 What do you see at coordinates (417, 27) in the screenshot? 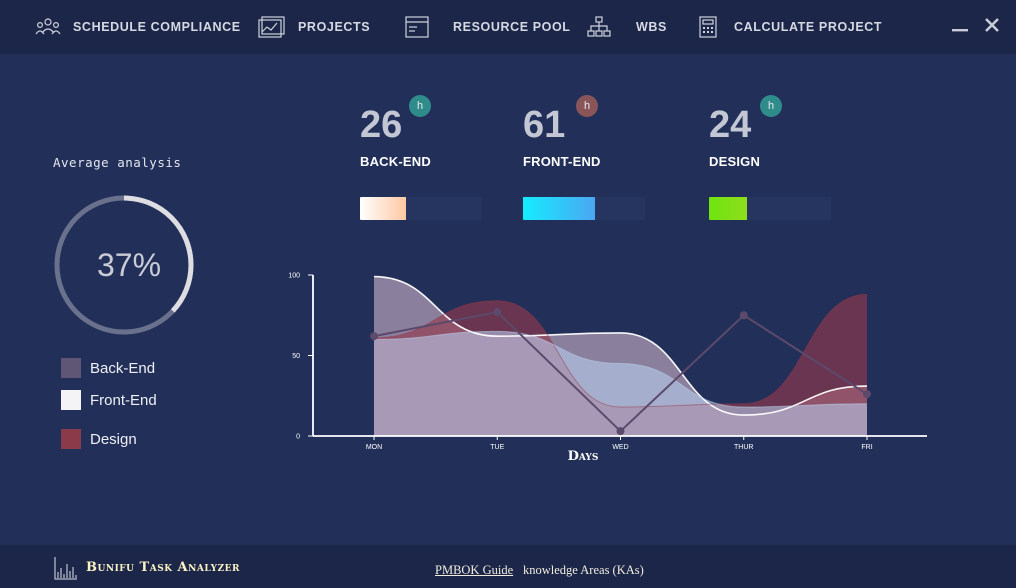
I see `window-form-icon` at bounding box center [417, 27].